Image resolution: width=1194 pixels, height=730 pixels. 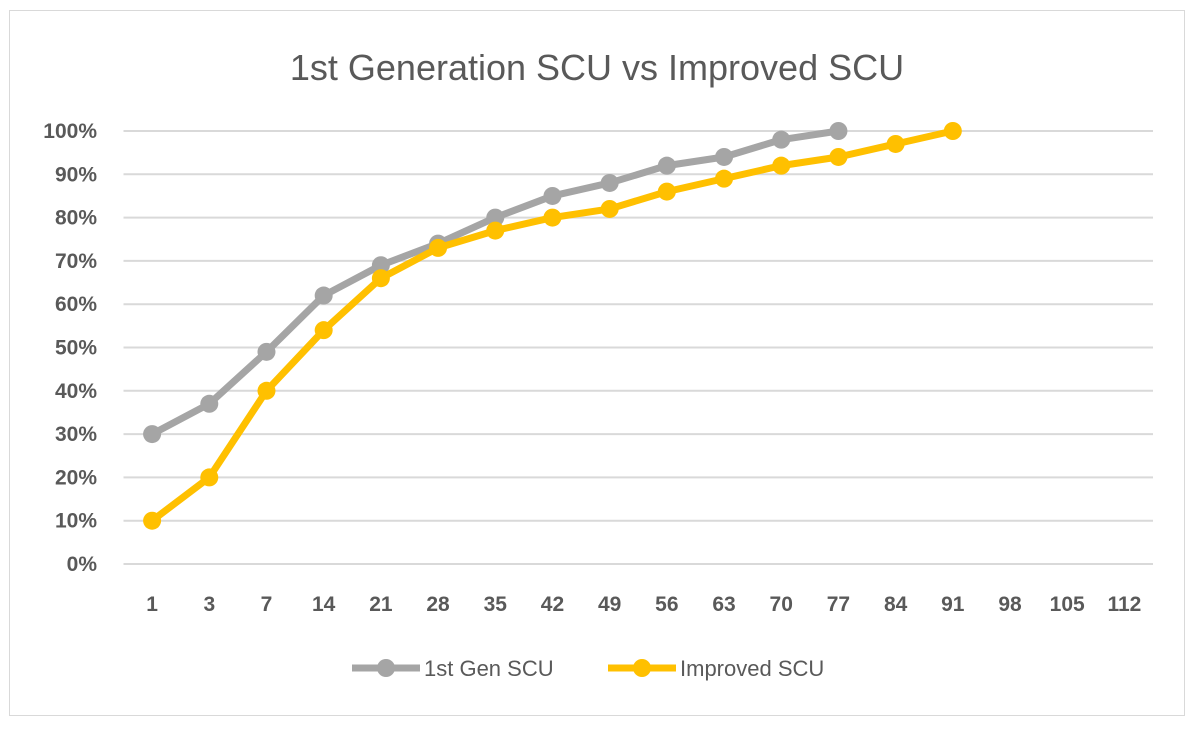 I want to click on x-tick-label: 42, so click(x=552, y=604).